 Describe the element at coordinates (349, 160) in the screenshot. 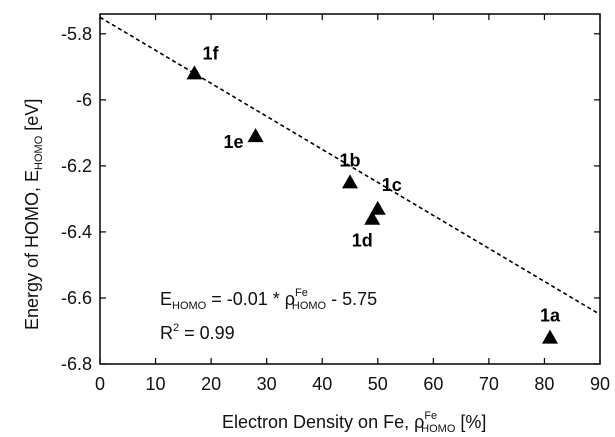

I see `point-label-1b: 1b` at that location.